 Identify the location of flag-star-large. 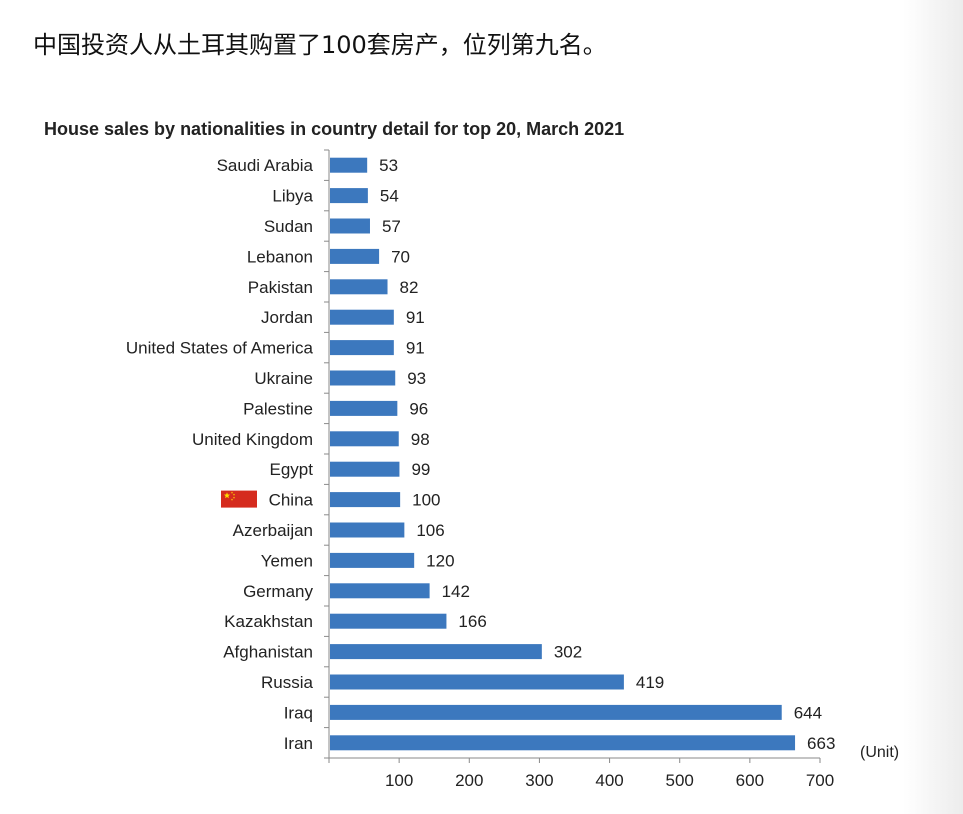
(227, 495).